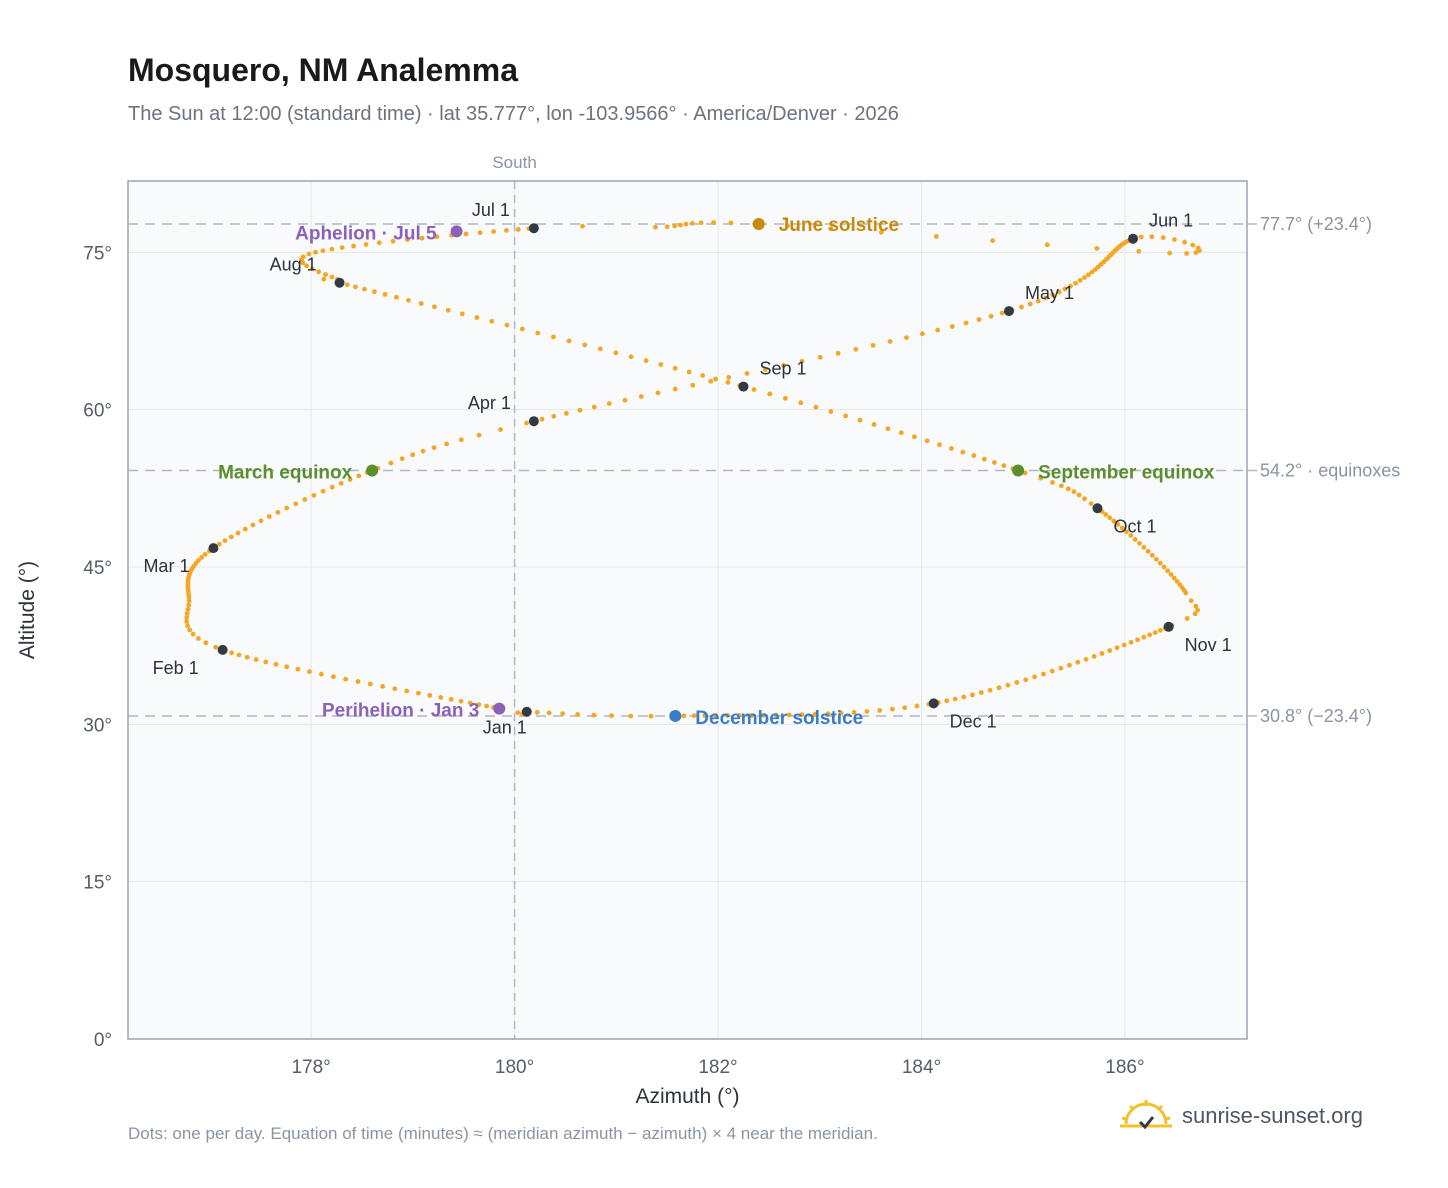 The width and height of the screenshot is (1448, 1188). I want to click on x-tick-label: 180°, so click(514, 1067).